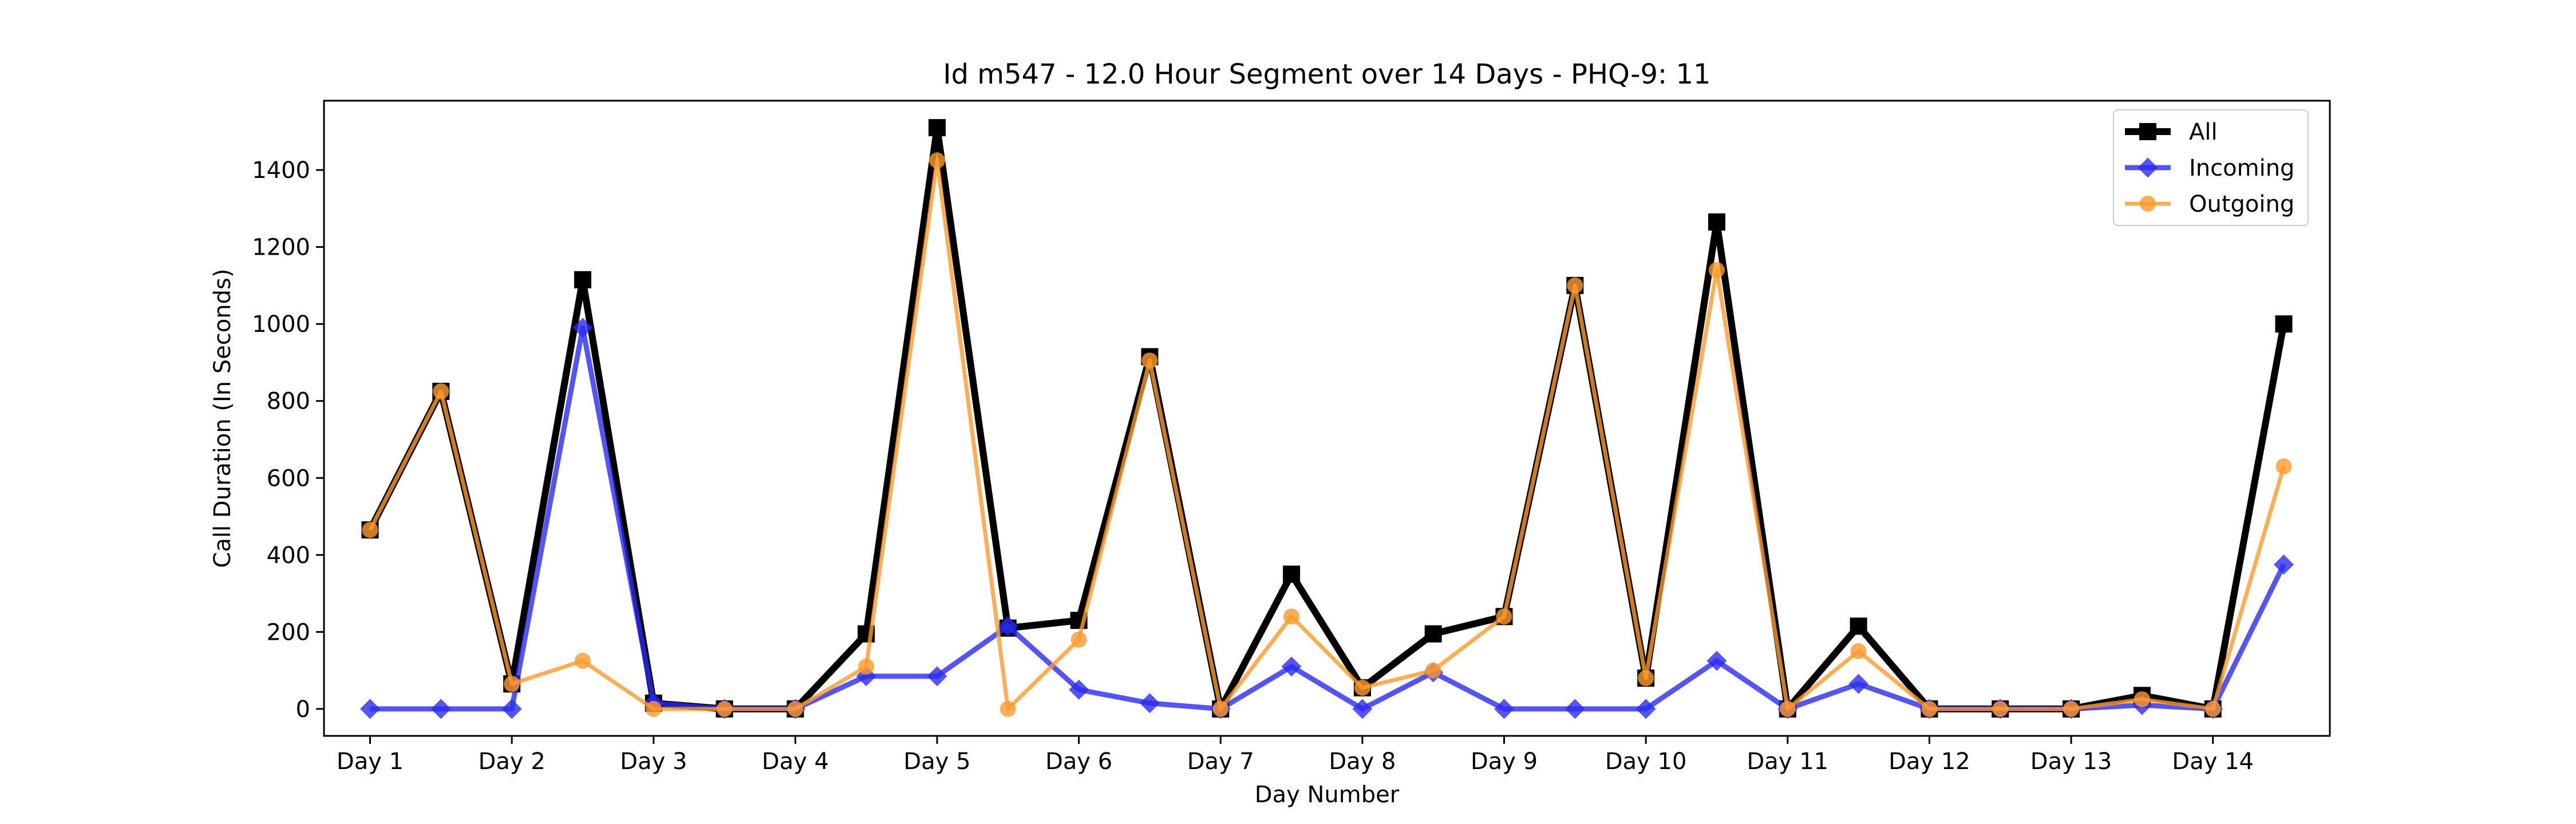 Image resolution: width=2576 pixels, height=824 pixels. What do you see at coordinates (303, 709) in the screenshot?
I see `y-tick-label: 0` at bounding box center [303, 709].